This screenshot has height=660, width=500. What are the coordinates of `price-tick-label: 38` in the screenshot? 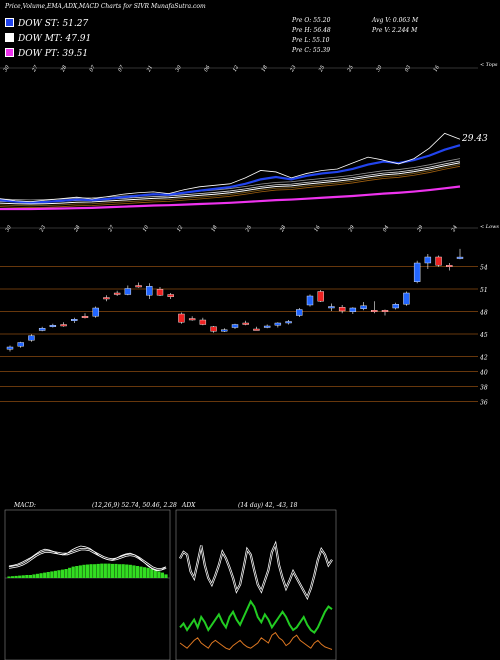 It's located at (484, 388).